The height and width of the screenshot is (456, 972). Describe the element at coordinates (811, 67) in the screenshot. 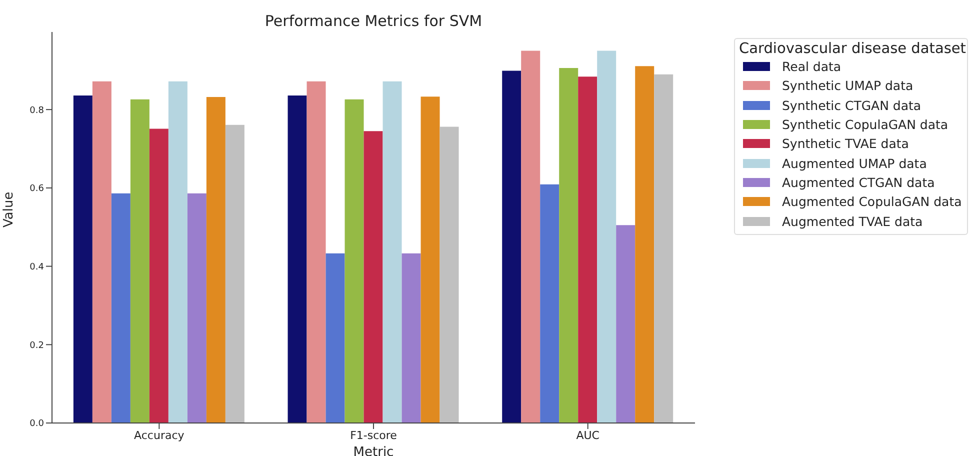

I see `legend-label: Real data` at that location.